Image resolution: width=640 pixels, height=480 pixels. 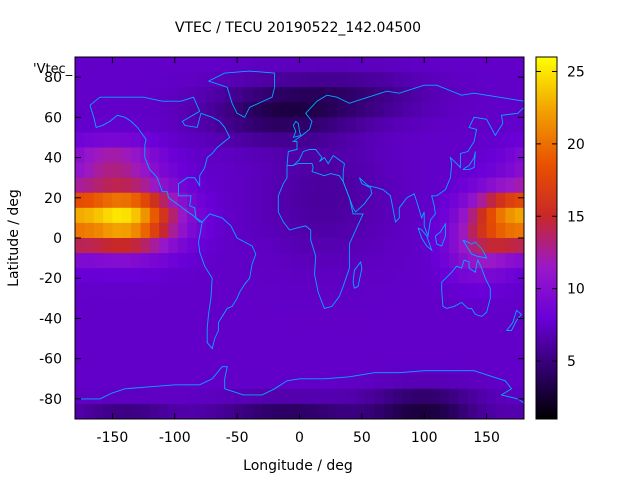 What do you see at coordinates (576, 290) in the screenshot?
I see `colorbar-tick-label: 10` at bounding box center [576, 290].